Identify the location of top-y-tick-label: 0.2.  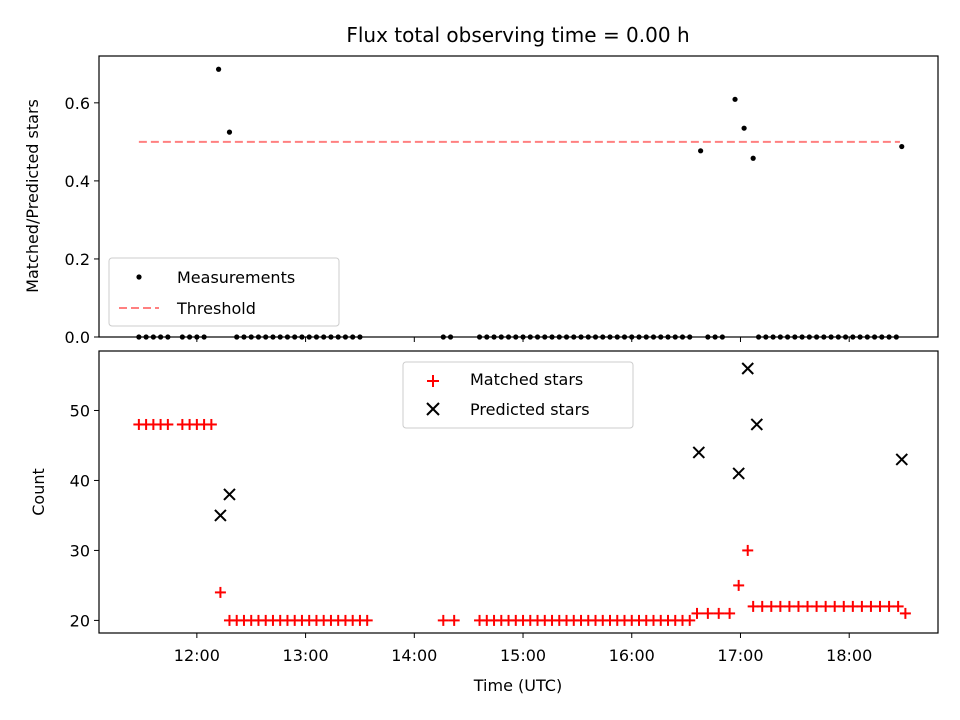
(77, 259).